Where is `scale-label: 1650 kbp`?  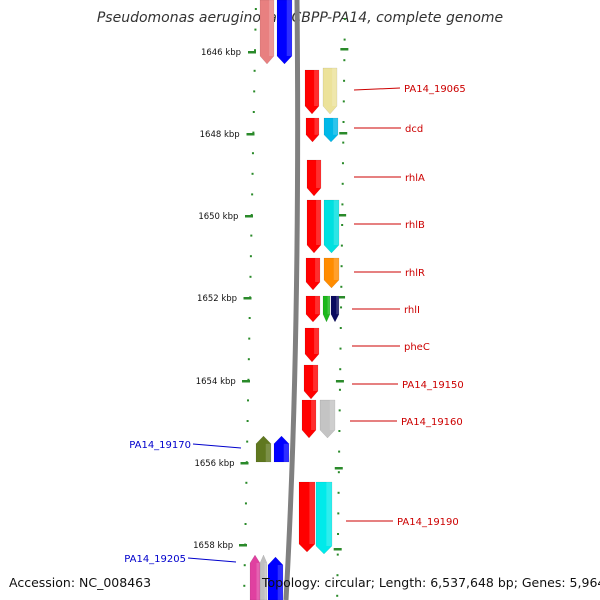 scale-label: 1650 kbp is located at coordinates (218, 217).